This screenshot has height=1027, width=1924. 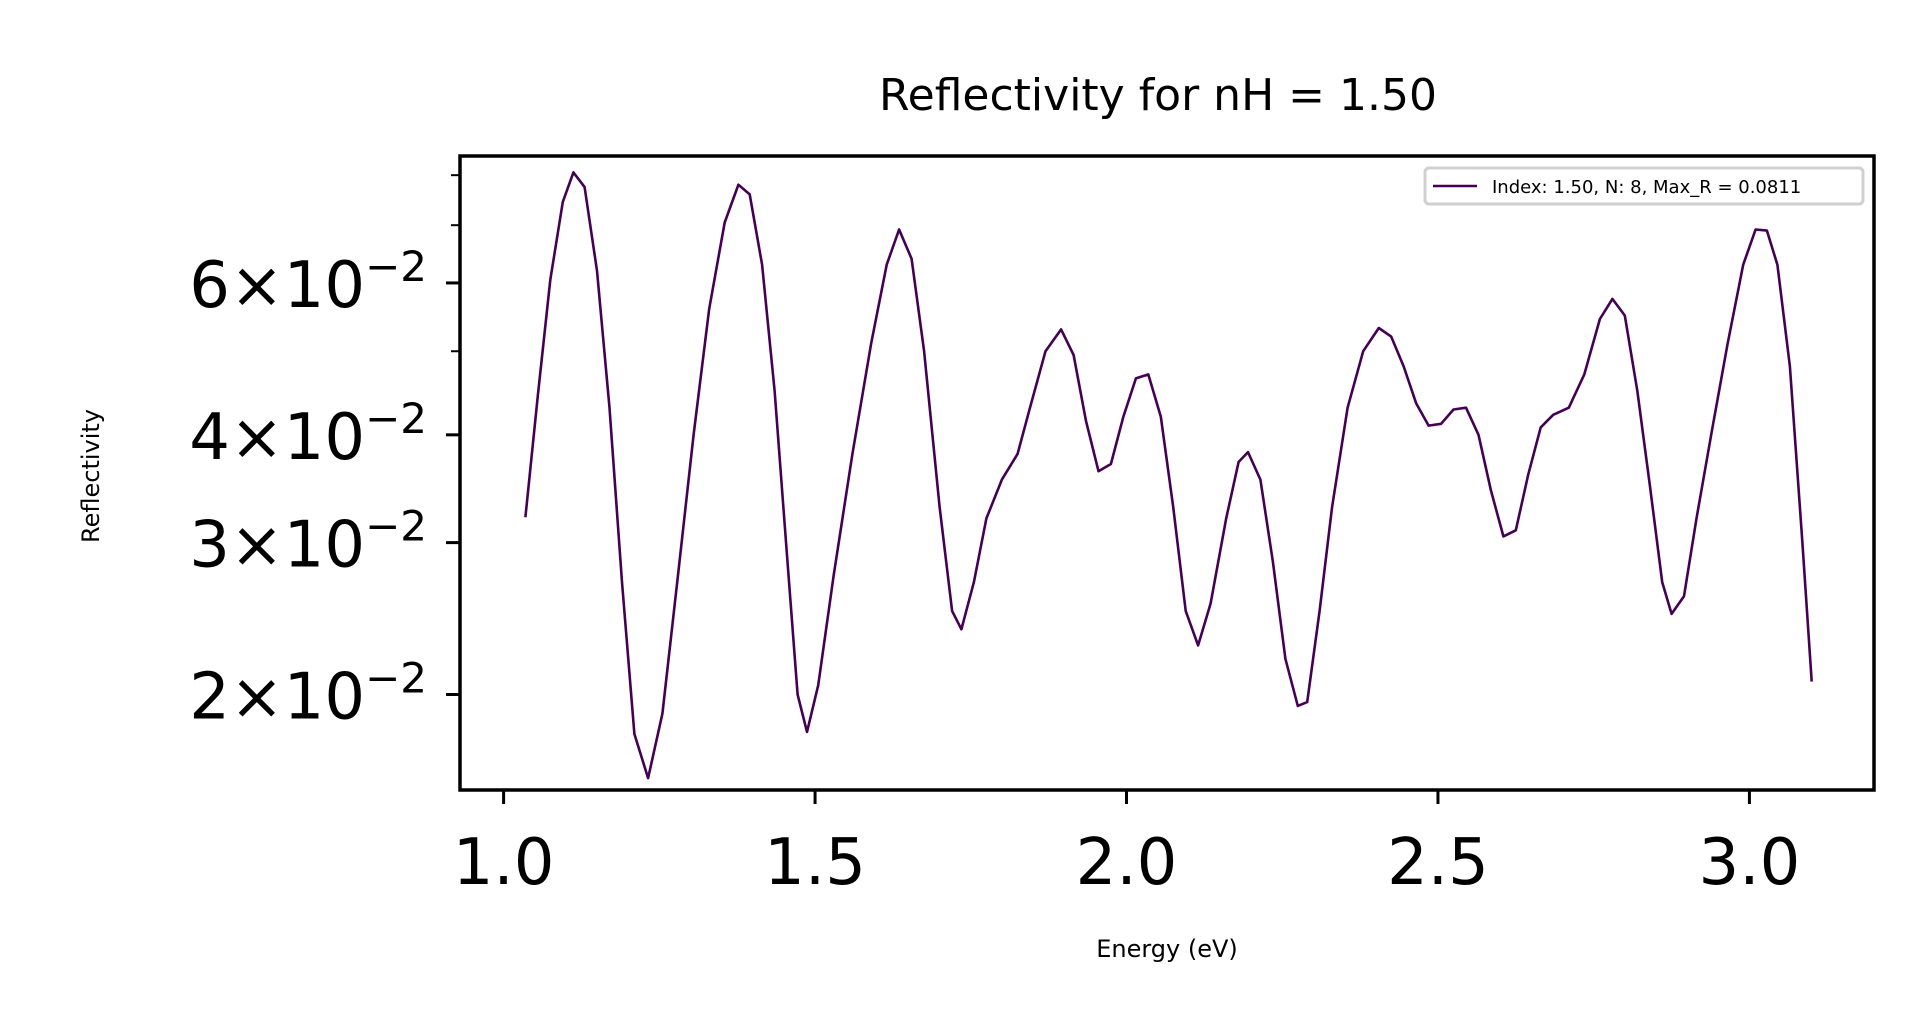 What do you see at coordinates (91, 476) in the screenshot?
I see `y-axis-label: Reflectivity` at bounding box center [91, 476].